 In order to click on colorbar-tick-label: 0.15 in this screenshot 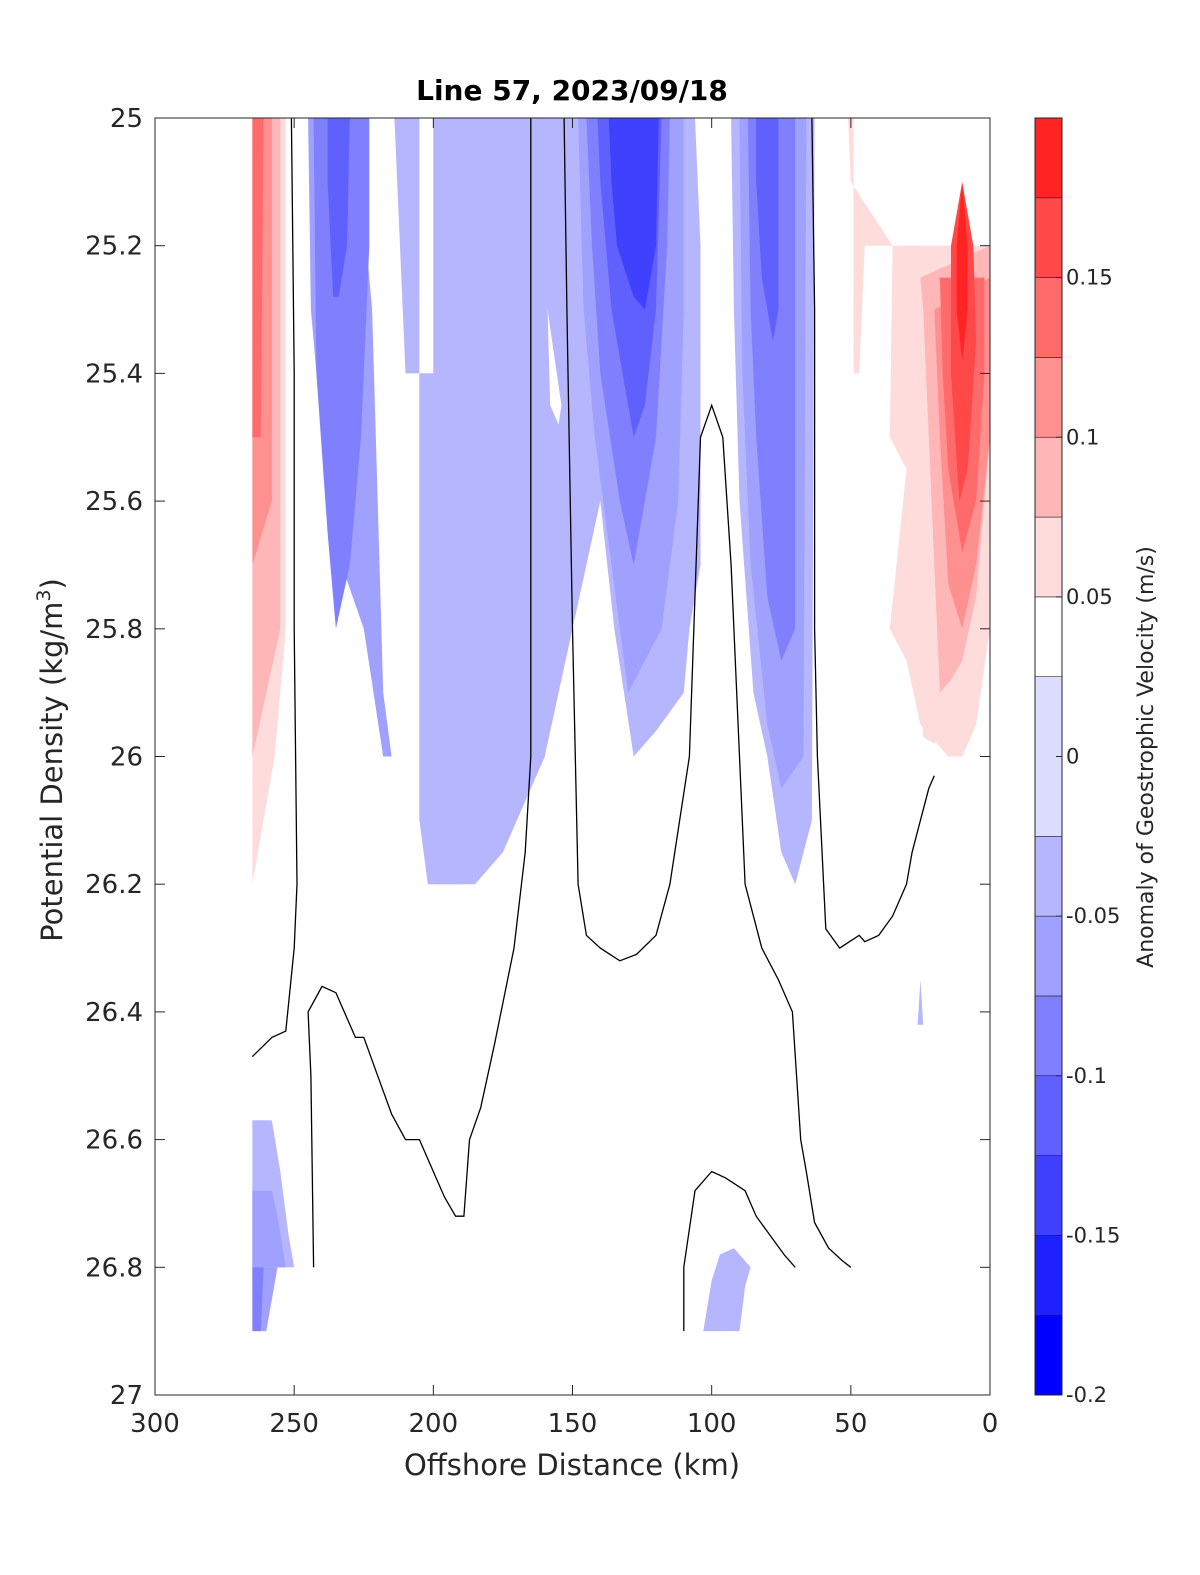, I will do `click(1089, 278)`.